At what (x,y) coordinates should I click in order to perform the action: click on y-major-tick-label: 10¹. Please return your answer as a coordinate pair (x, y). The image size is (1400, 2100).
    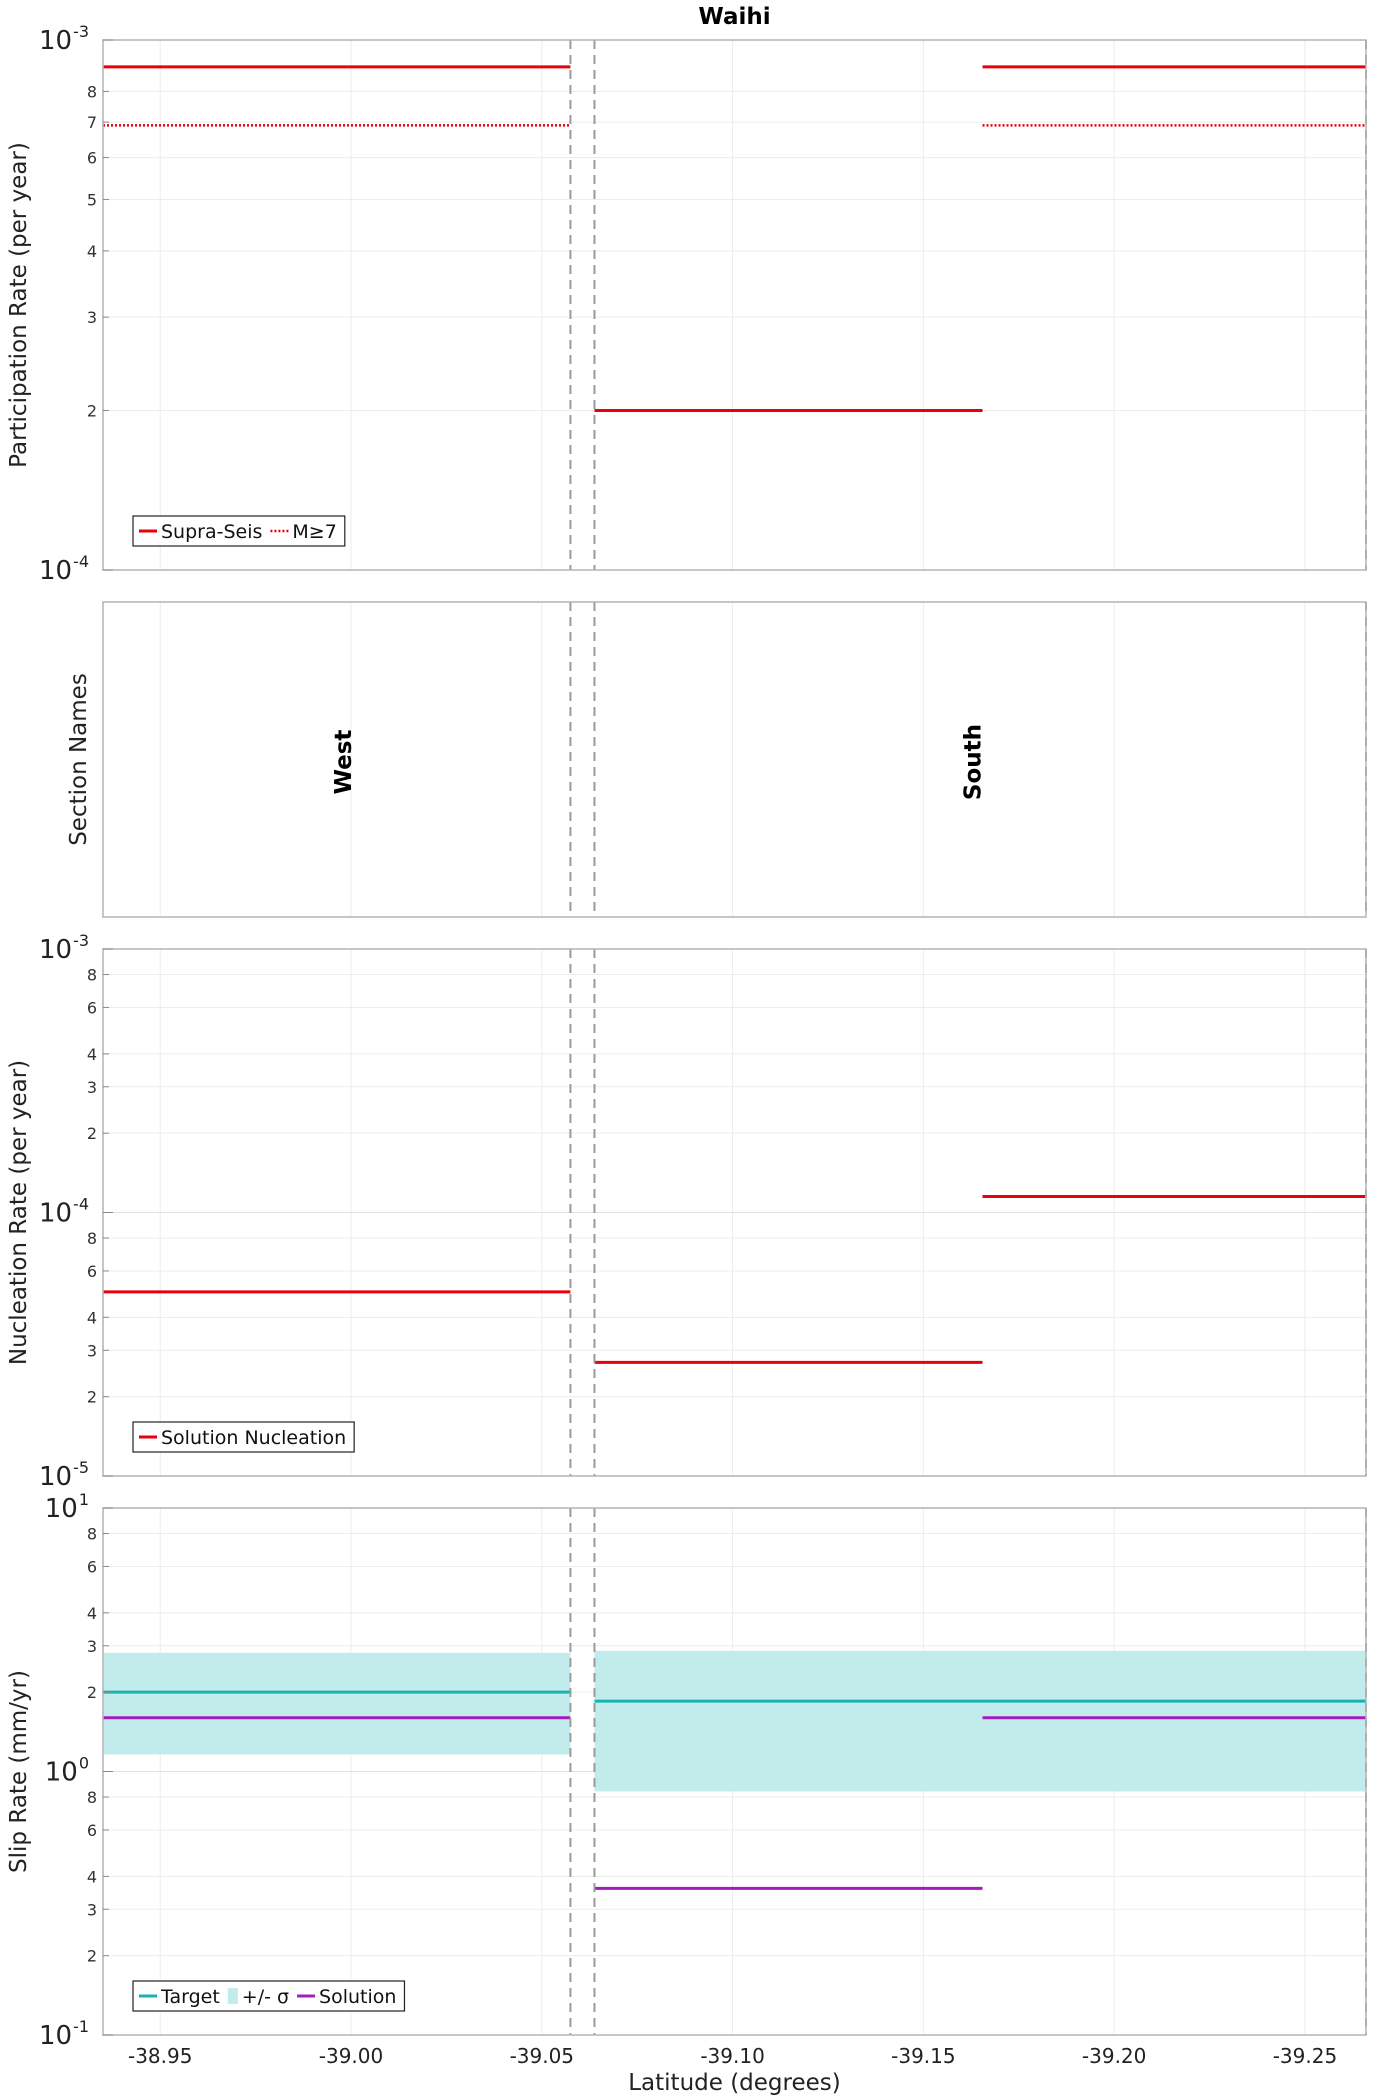
    Looking at the image, I should click on (67, 1507).